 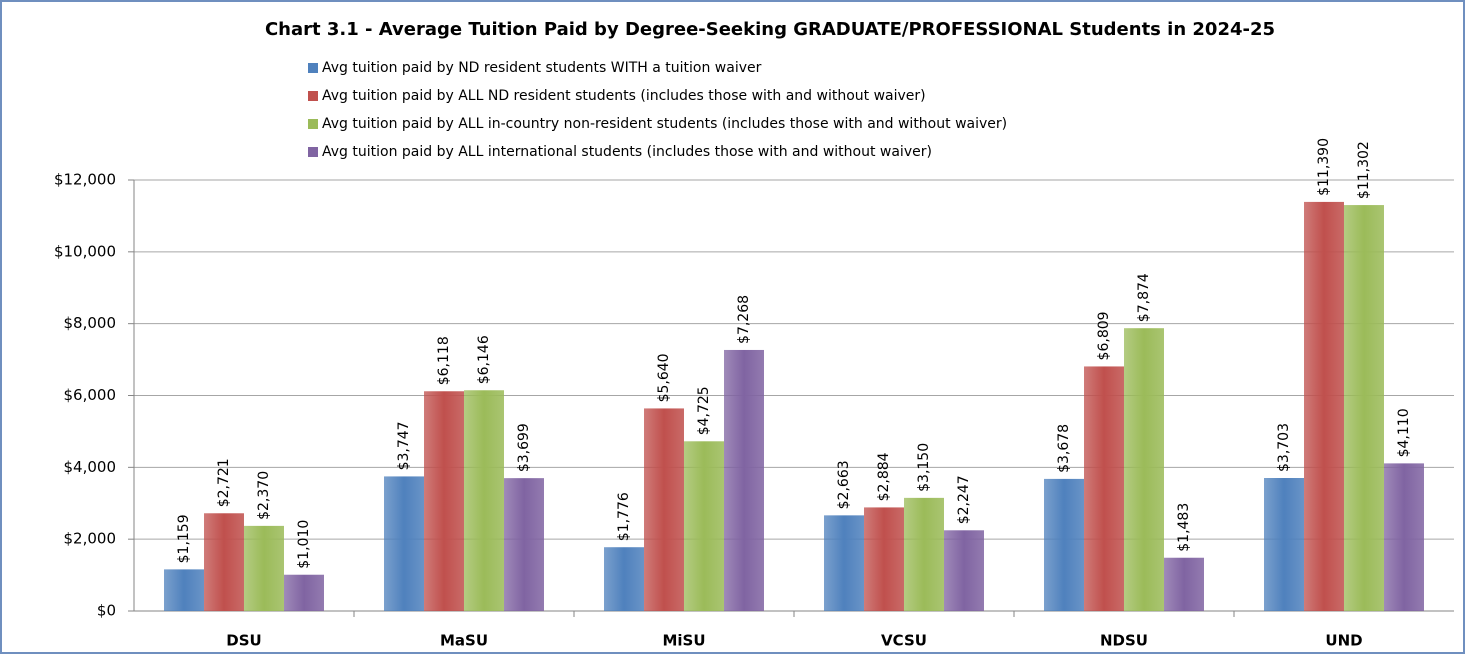 I want to click on value-label: $3,747, so click(x=404, y=445).